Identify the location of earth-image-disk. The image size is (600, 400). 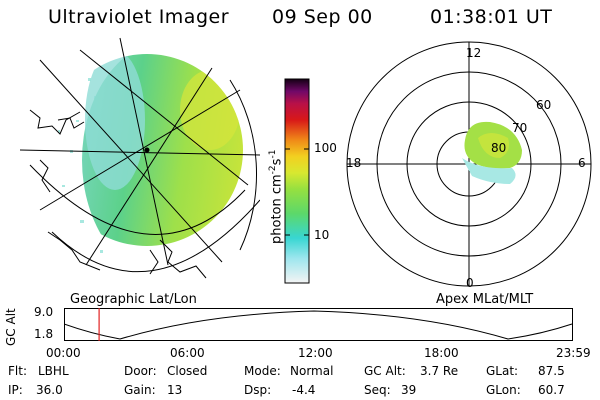
(162, 150).